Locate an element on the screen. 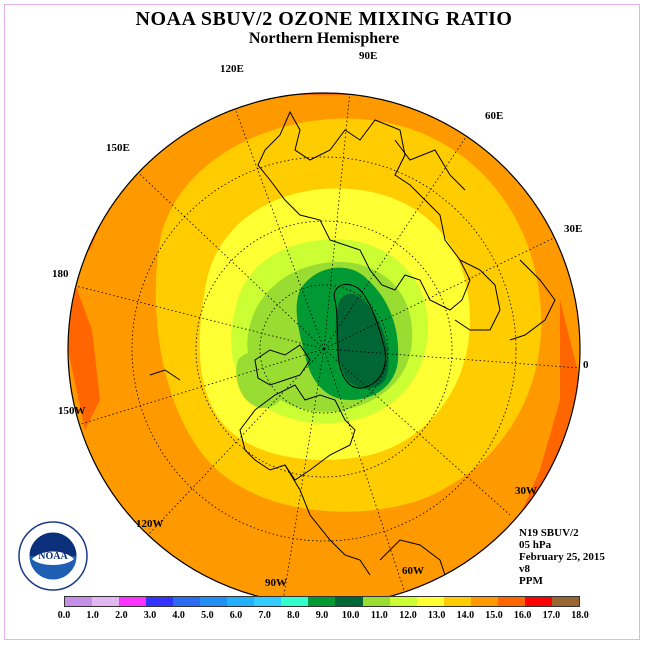 This screenshot has width=648, height=648. colorbar-tick-label: 10.0 is located at coordinates (350, 615).